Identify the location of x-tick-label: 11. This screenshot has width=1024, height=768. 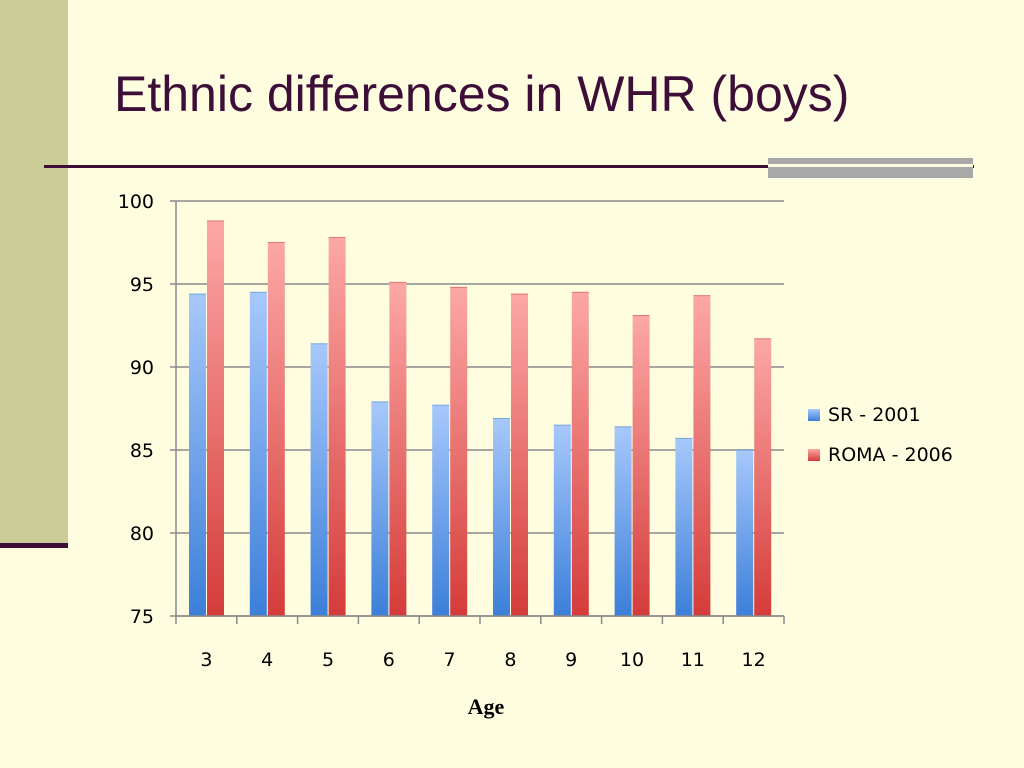
(693, 660).